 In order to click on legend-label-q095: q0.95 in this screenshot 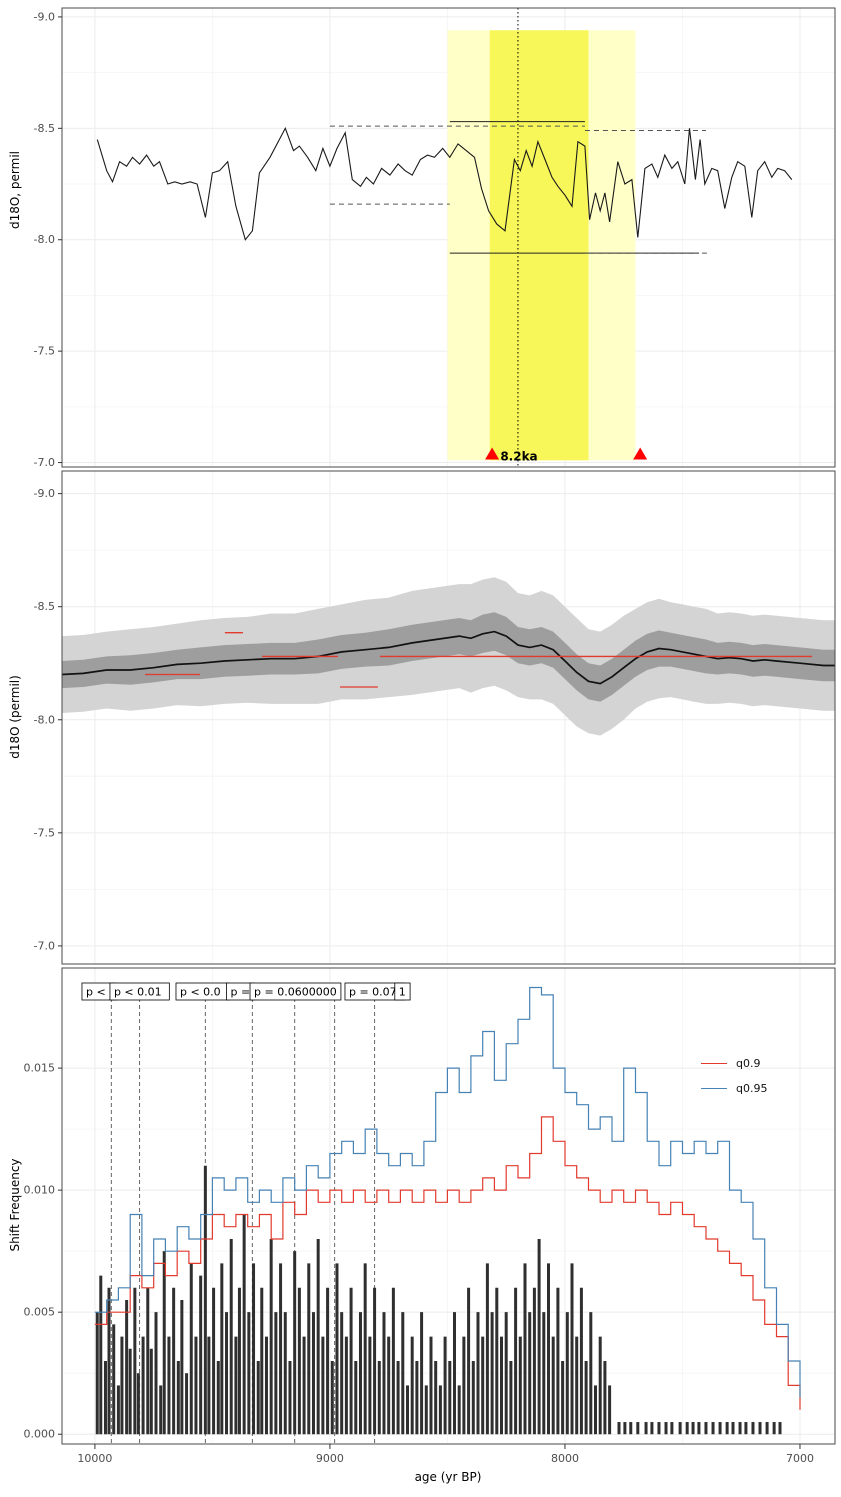, I will do `click(752, 1088)`.